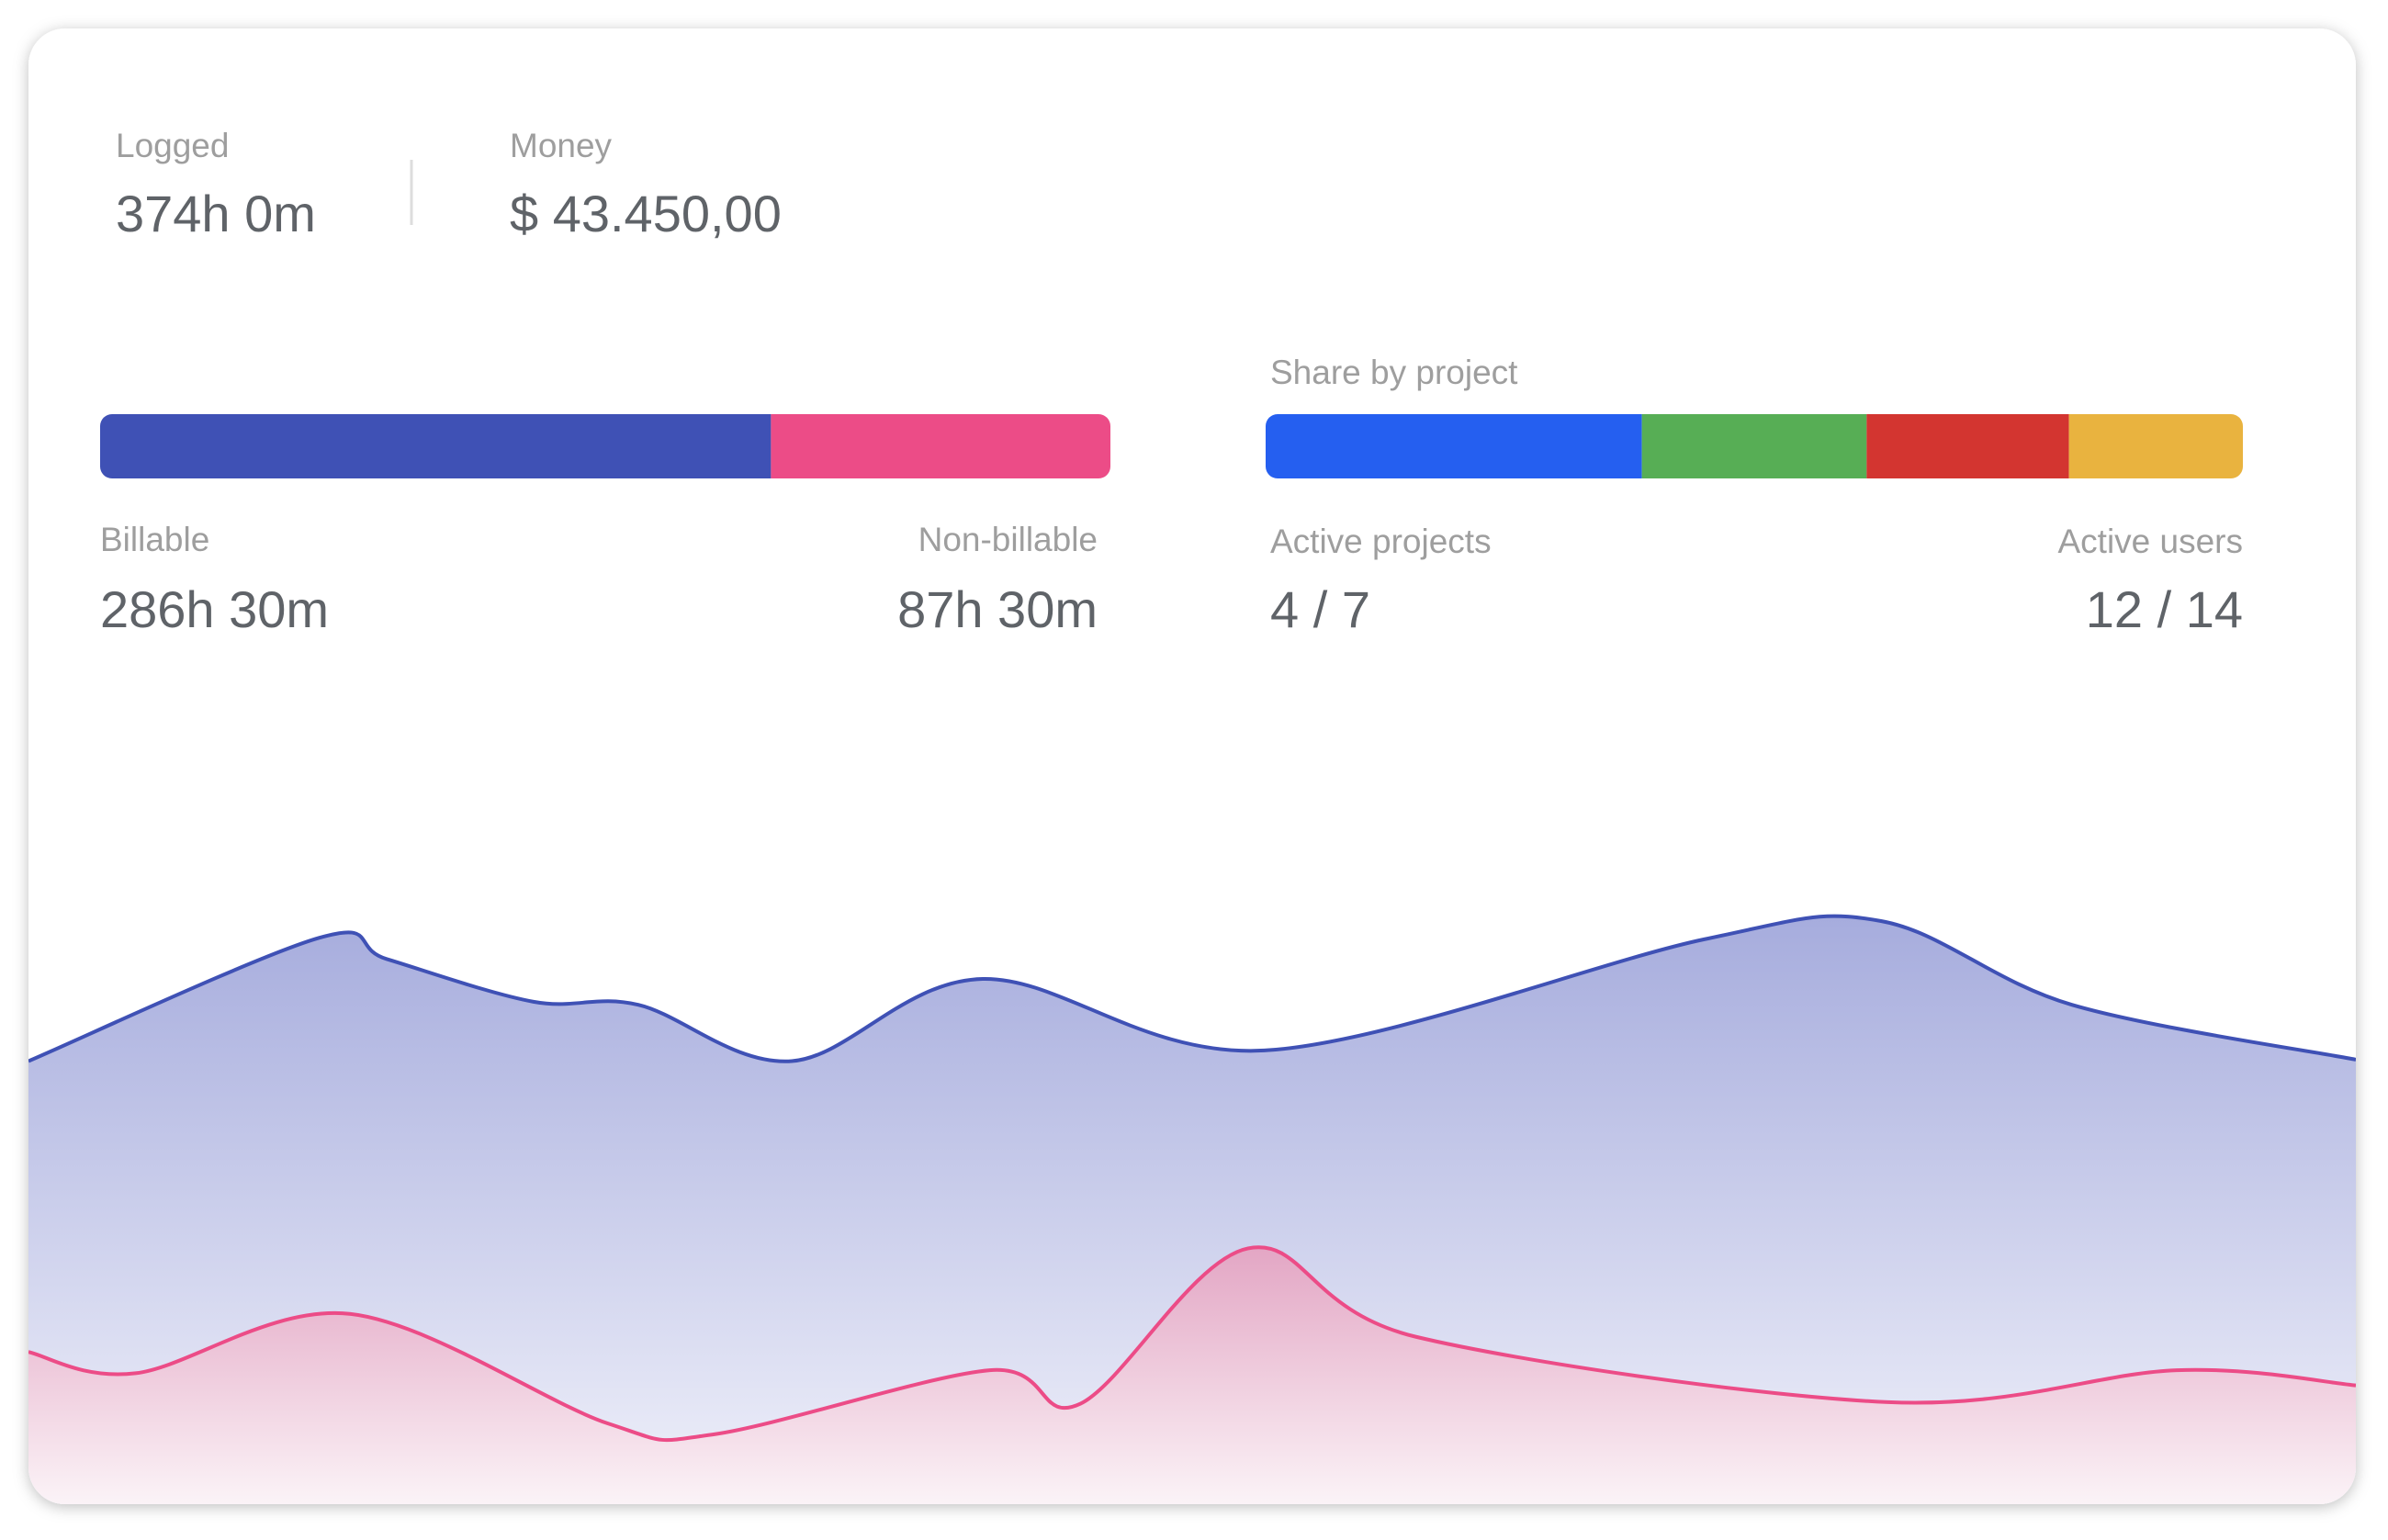 This screenshot has height=1540, width=2388. I want to click on logged-label: Logged, so click(172, 145).